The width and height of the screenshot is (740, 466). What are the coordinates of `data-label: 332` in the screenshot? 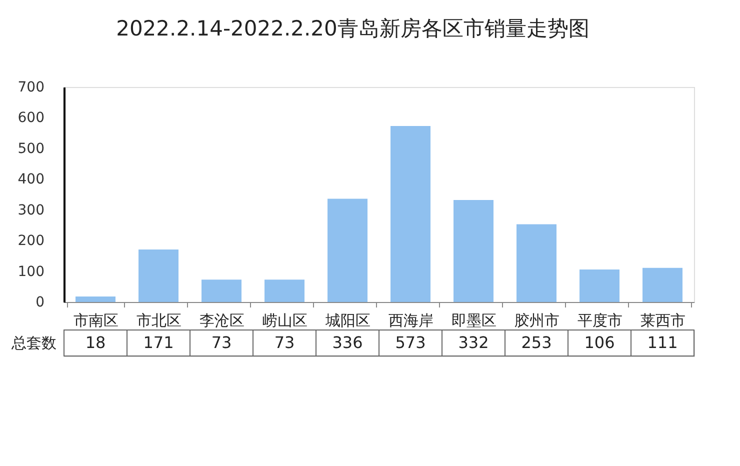 It's located at (473, 342).